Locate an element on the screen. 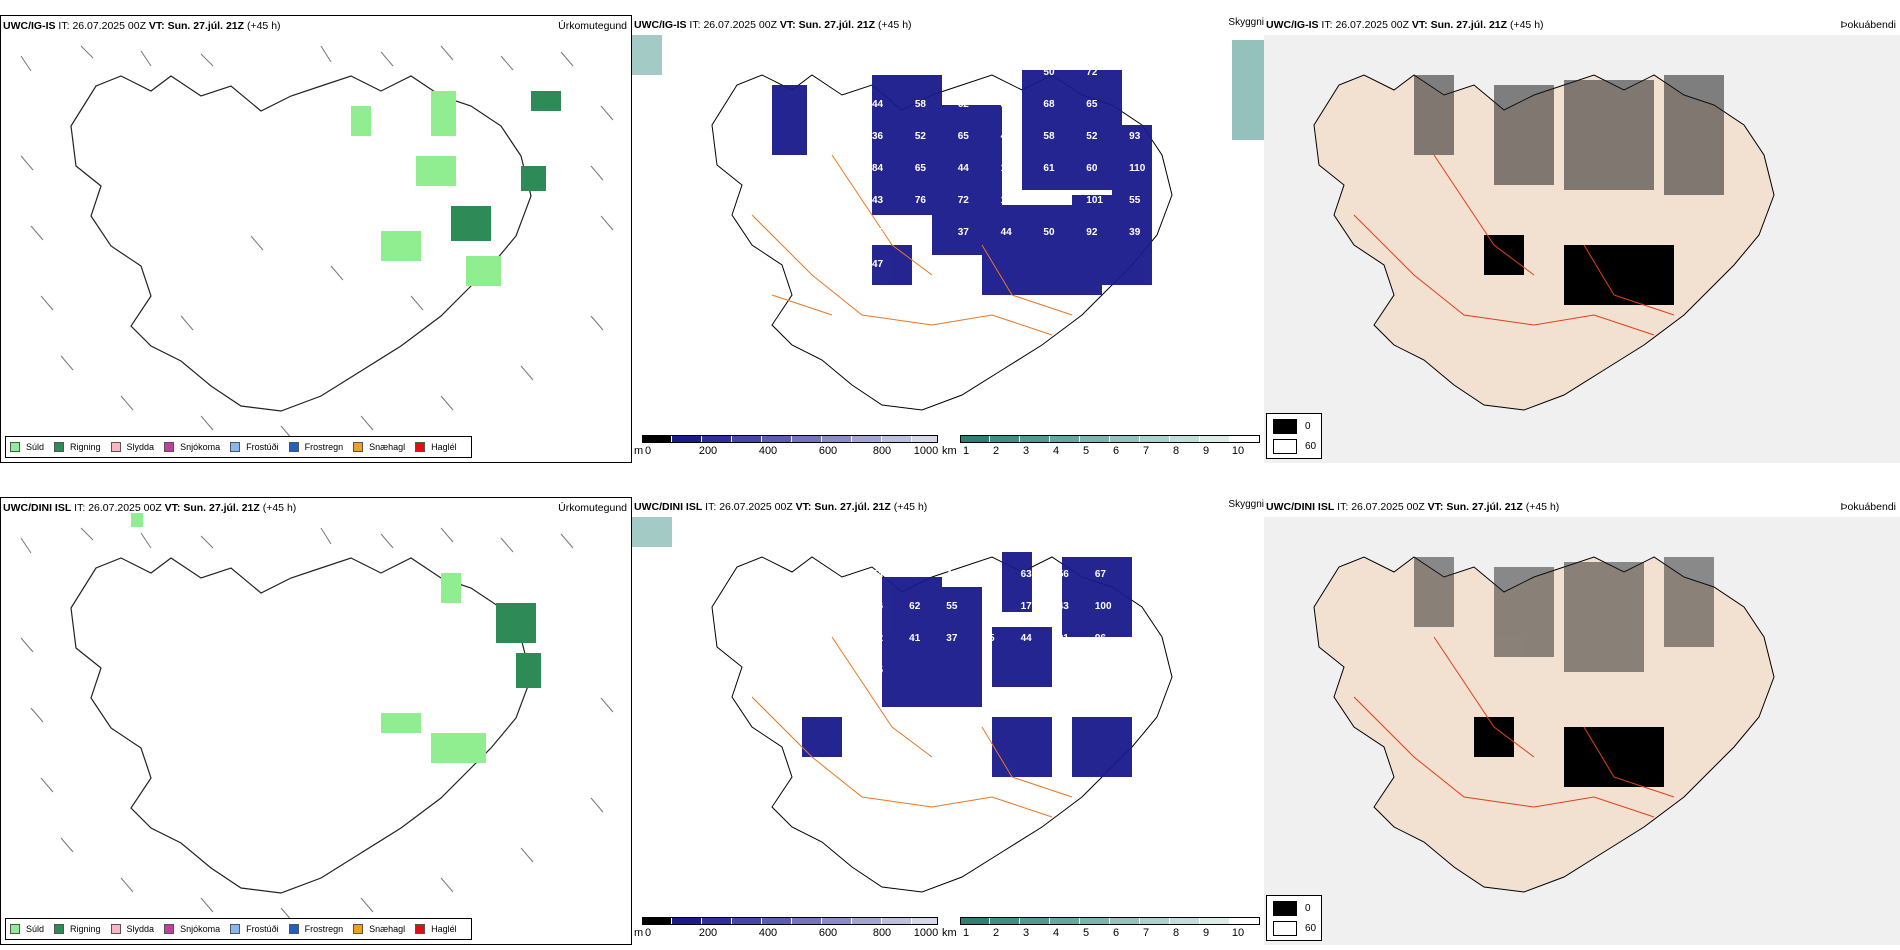 This screenshot has width=1900, height=950. ceiling-map-bottom is located at coordinates (902, 705).